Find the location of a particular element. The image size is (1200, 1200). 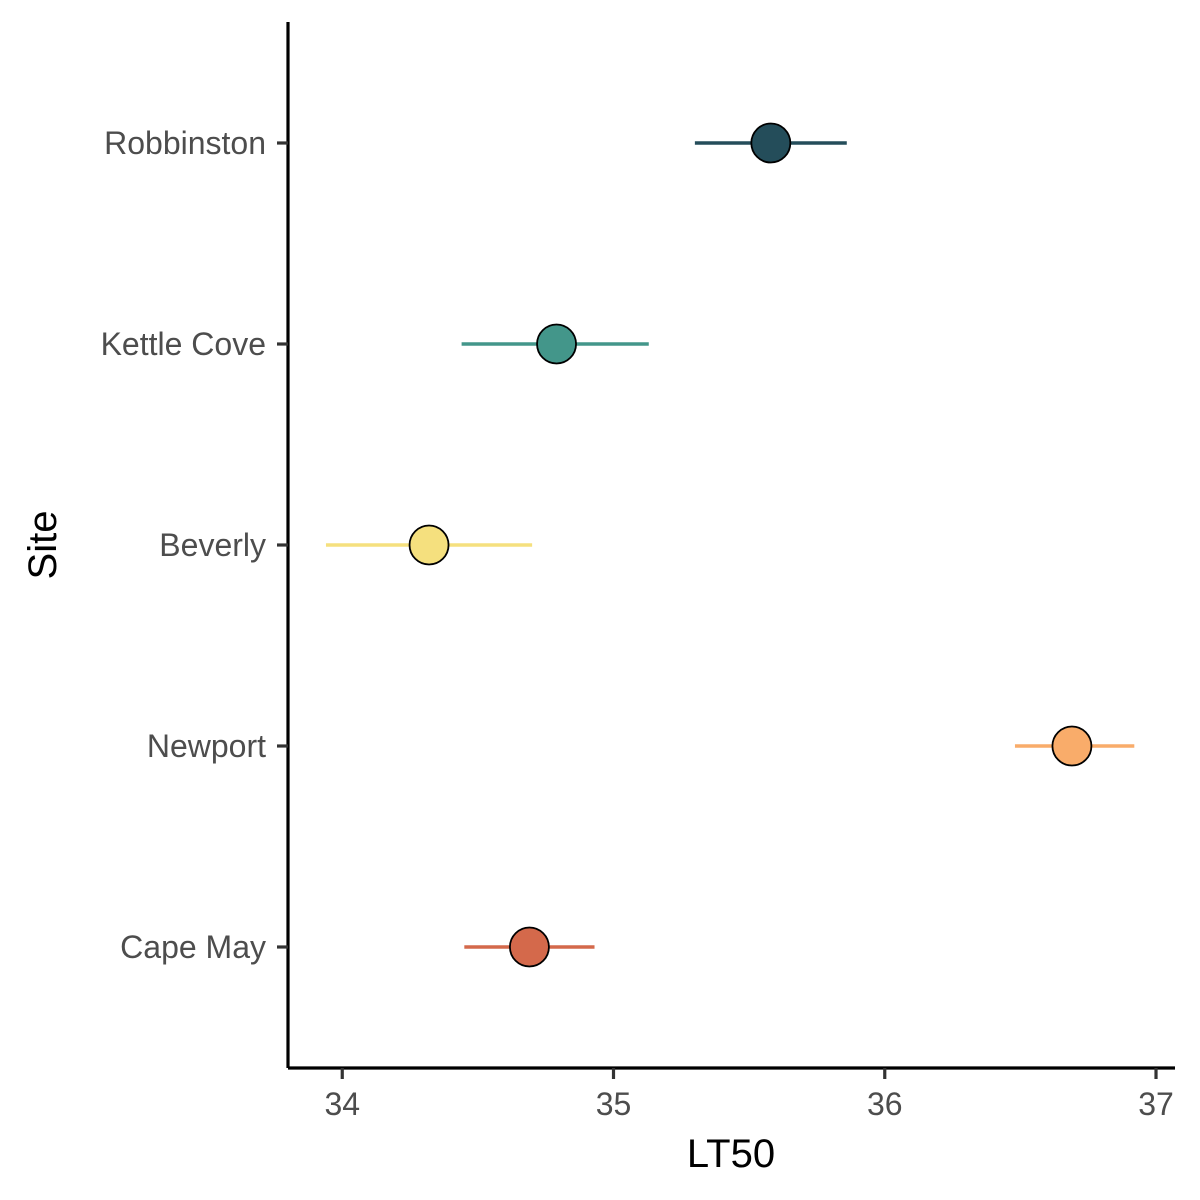

x-tick-label: 35 is located at coordinates (614, 1104).